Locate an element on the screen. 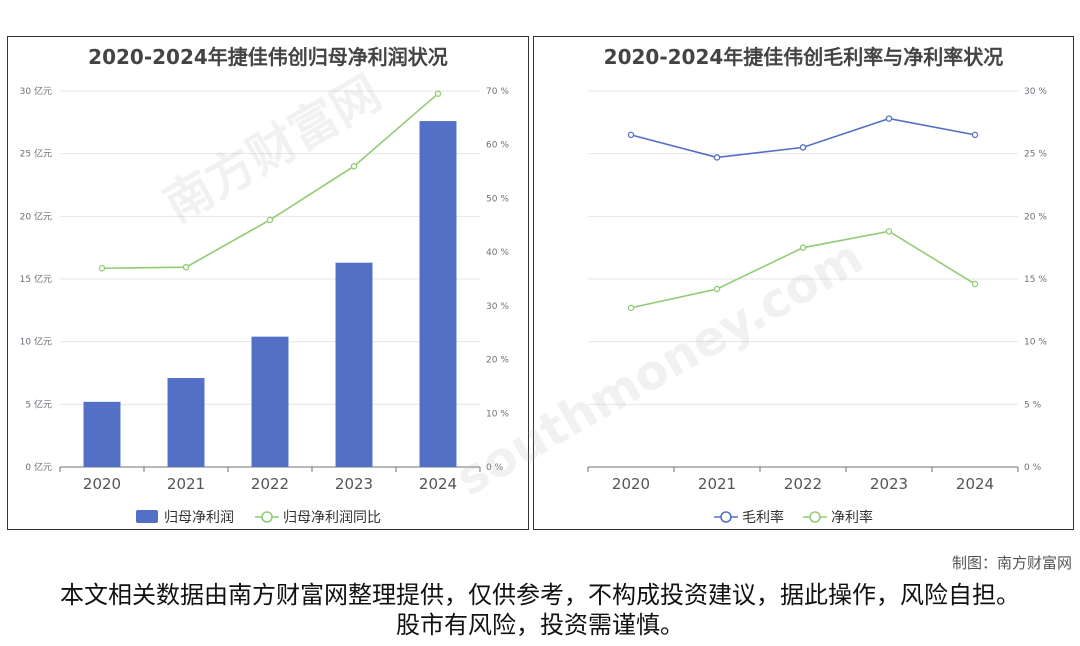 The width and height of the screenshot is (1080, 646). y-right-tick-label: 50 % is located at coordinates (497, 199).